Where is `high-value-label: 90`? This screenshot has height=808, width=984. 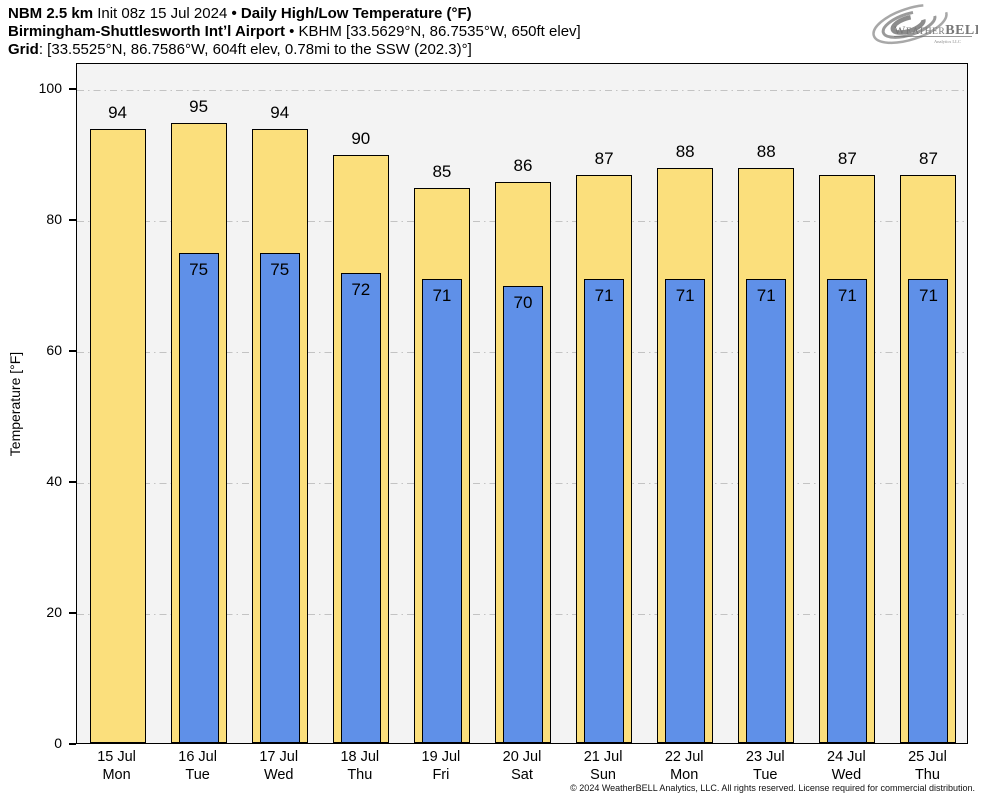
high-value-label: 90 is located at coordinates (361, 139).